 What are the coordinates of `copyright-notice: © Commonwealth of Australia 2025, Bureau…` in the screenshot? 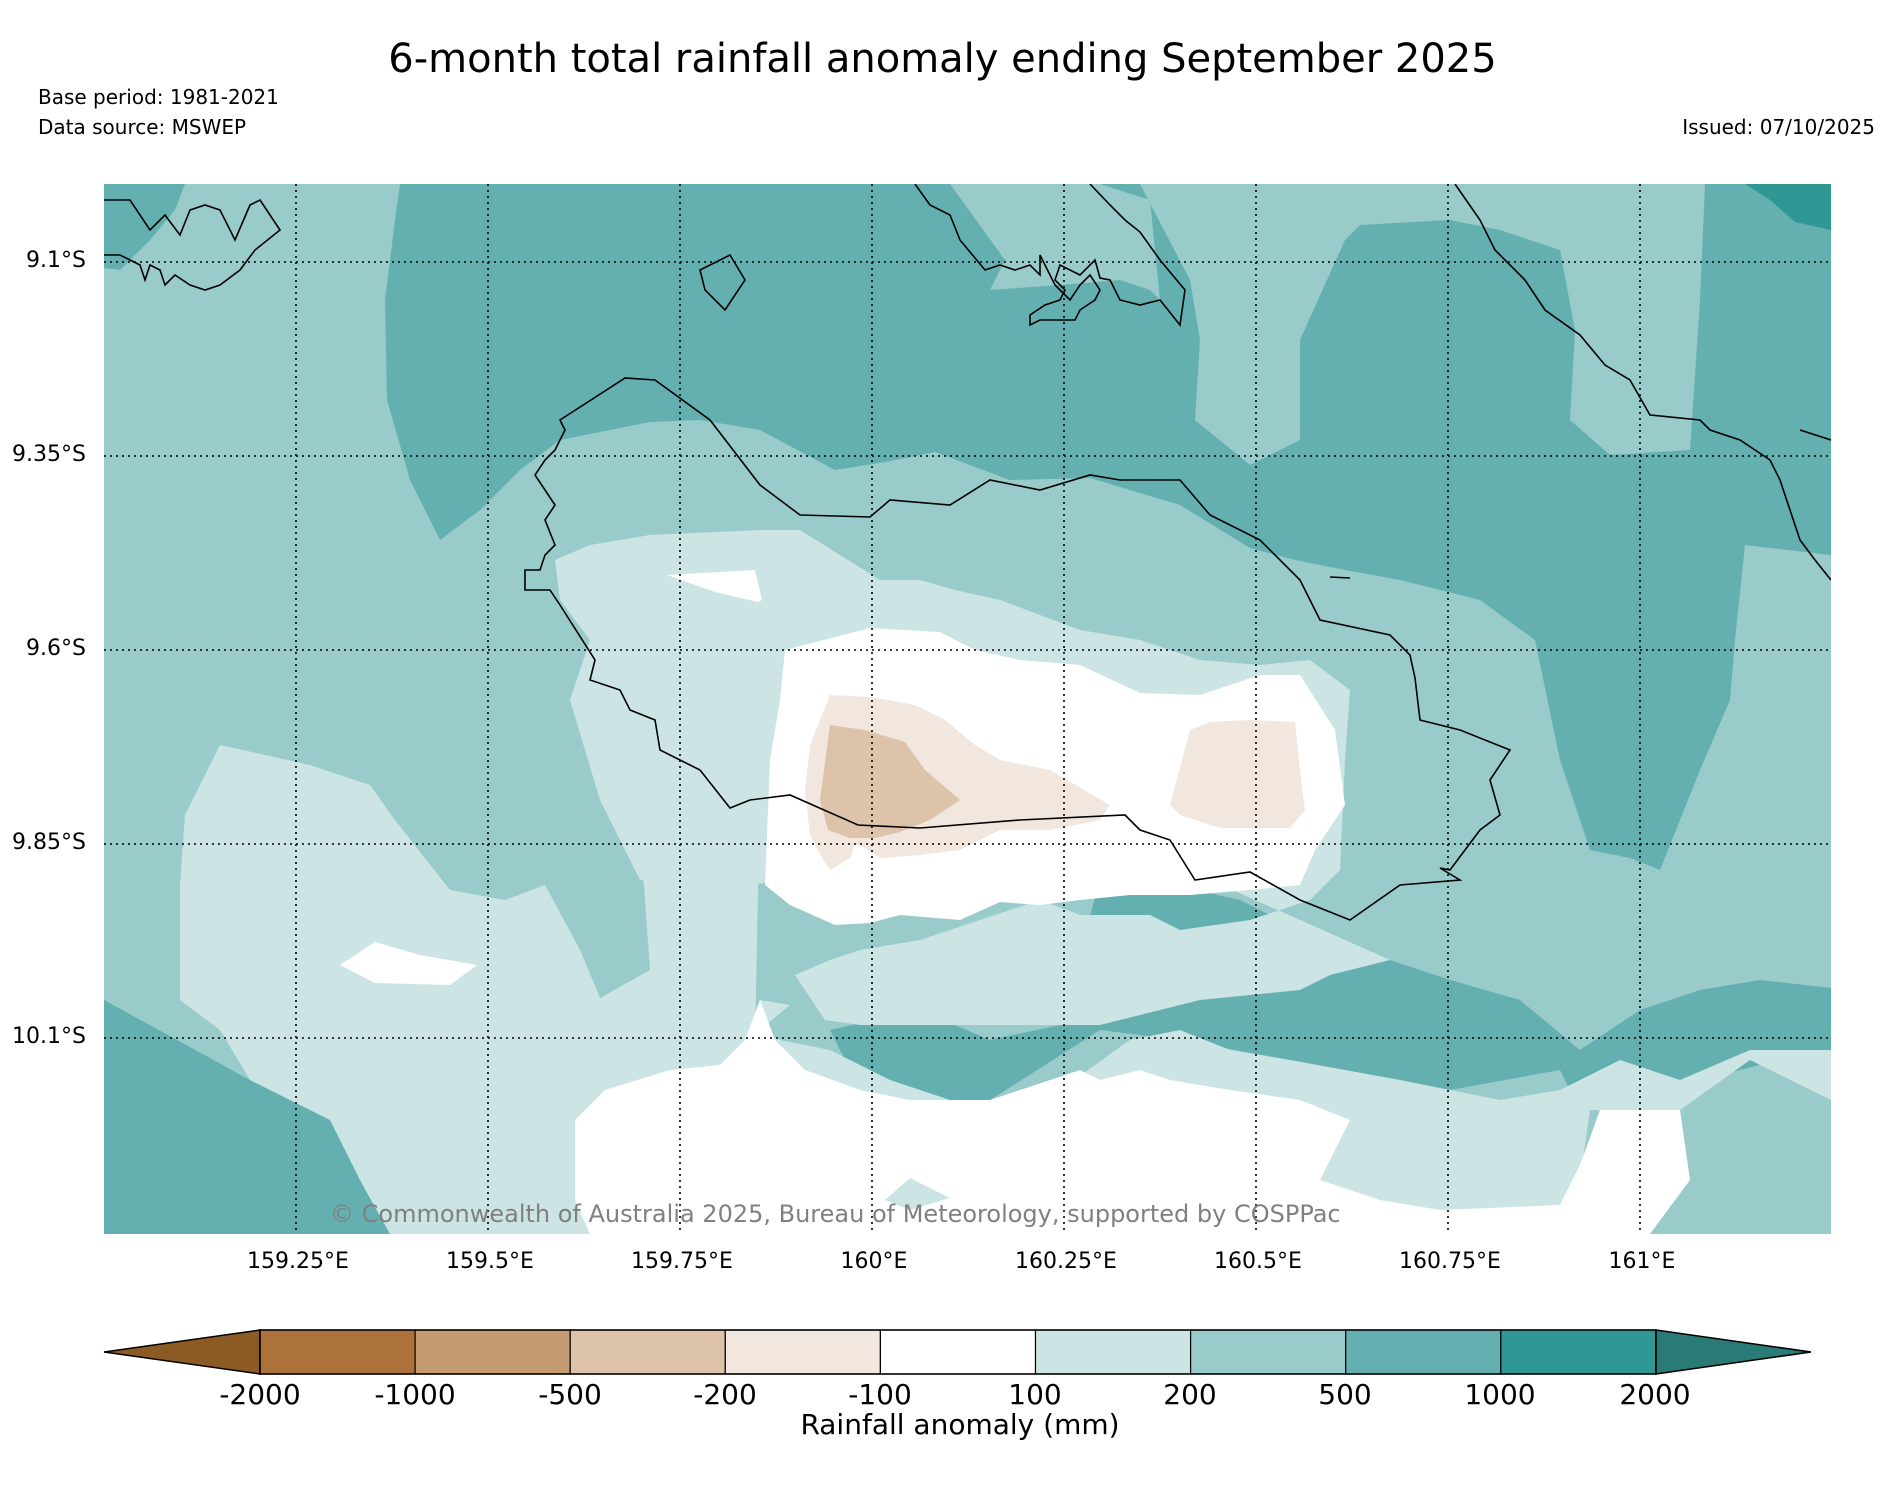 It's located at (835, 1214).